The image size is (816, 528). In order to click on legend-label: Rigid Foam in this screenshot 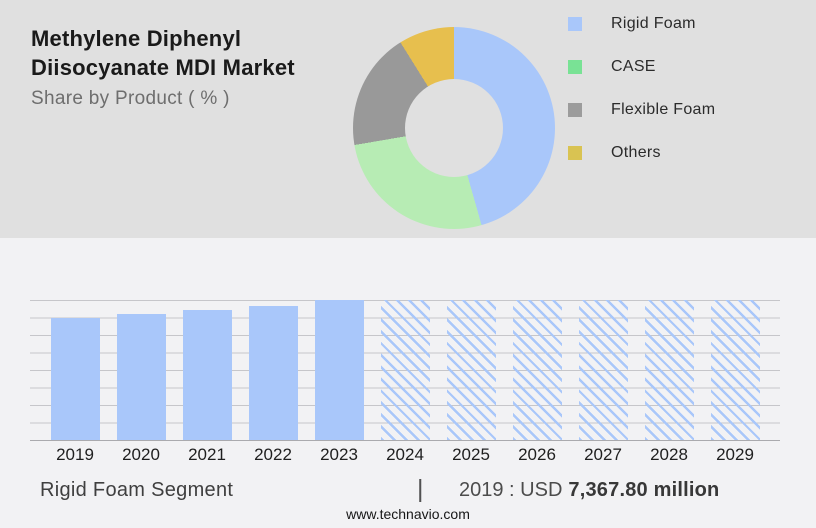, I will do `click(653, 23)`.